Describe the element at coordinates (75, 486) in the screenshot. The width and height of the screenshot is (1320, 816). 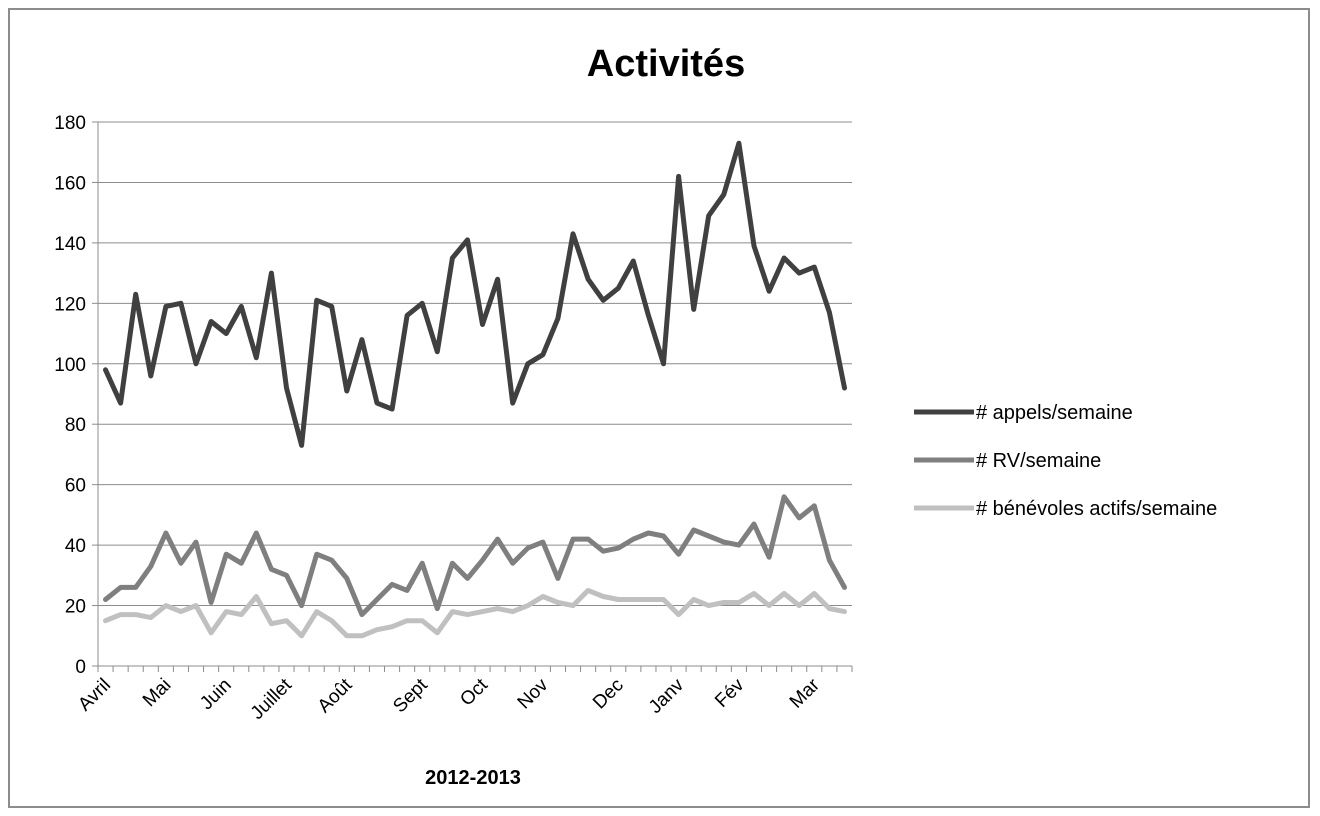
I see `y-tick-label: 60` at that location.